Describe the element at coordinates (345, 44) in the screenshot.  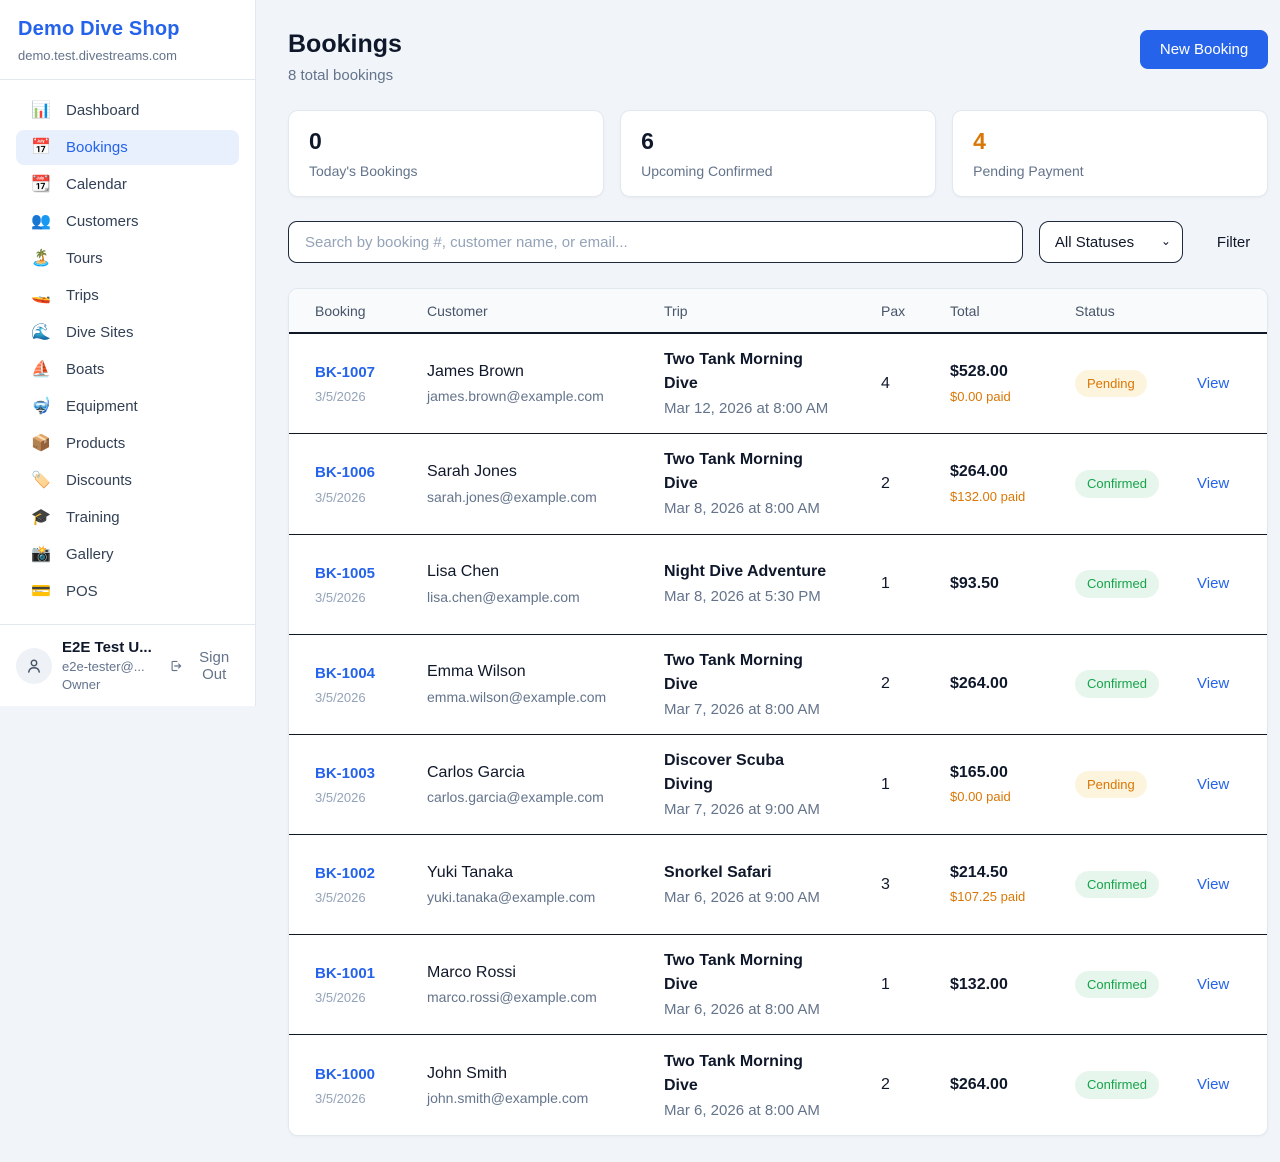
I see `page-title: Bookings` at that location.